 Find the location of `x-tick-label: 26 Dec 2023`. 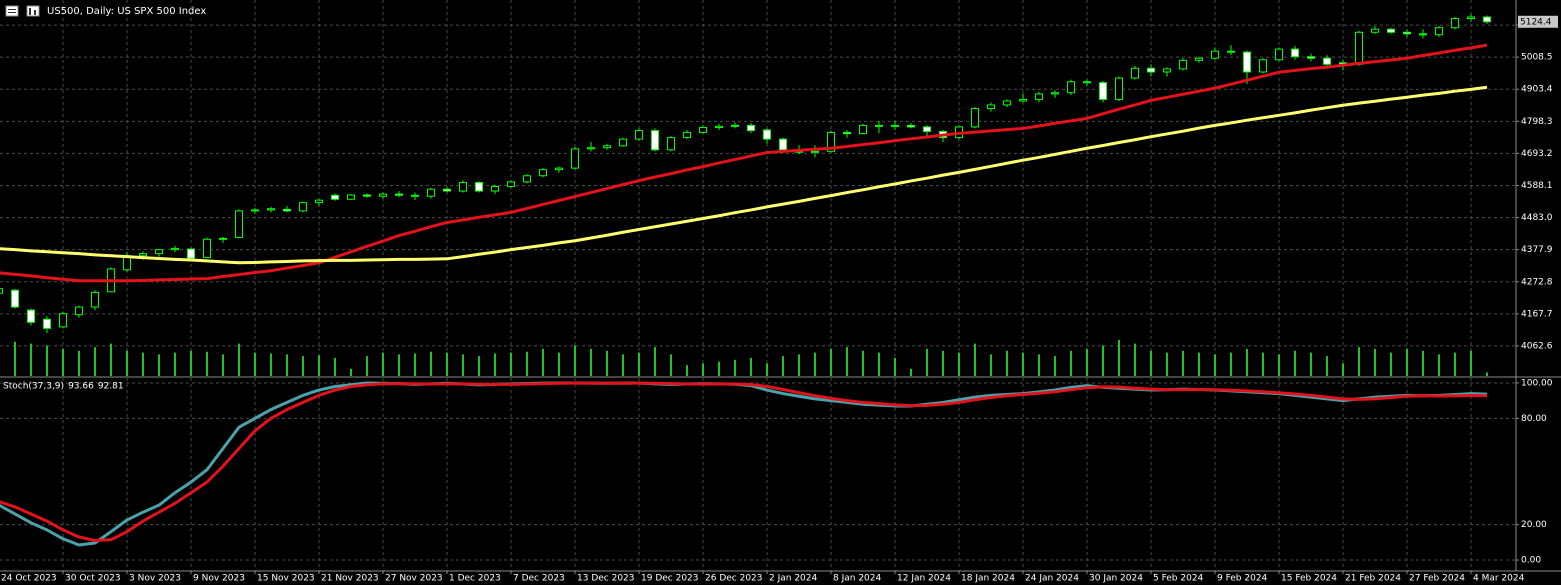

x-tick-label: 26 Dec 2023 is located at coordinates (734, 579).